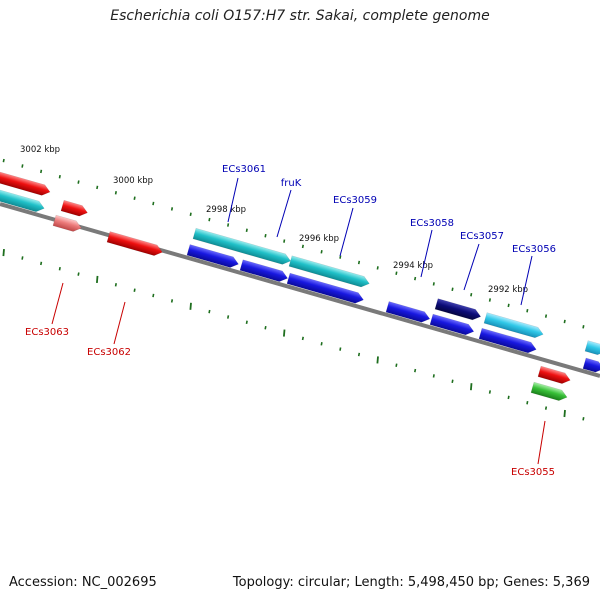 Image resolution: width=600 pixels, height=605 pixels. What do you see at coordinates (355, 200) in the screenshot?
I see `gene-label: ECs3059` at bounding box center [355, 200].